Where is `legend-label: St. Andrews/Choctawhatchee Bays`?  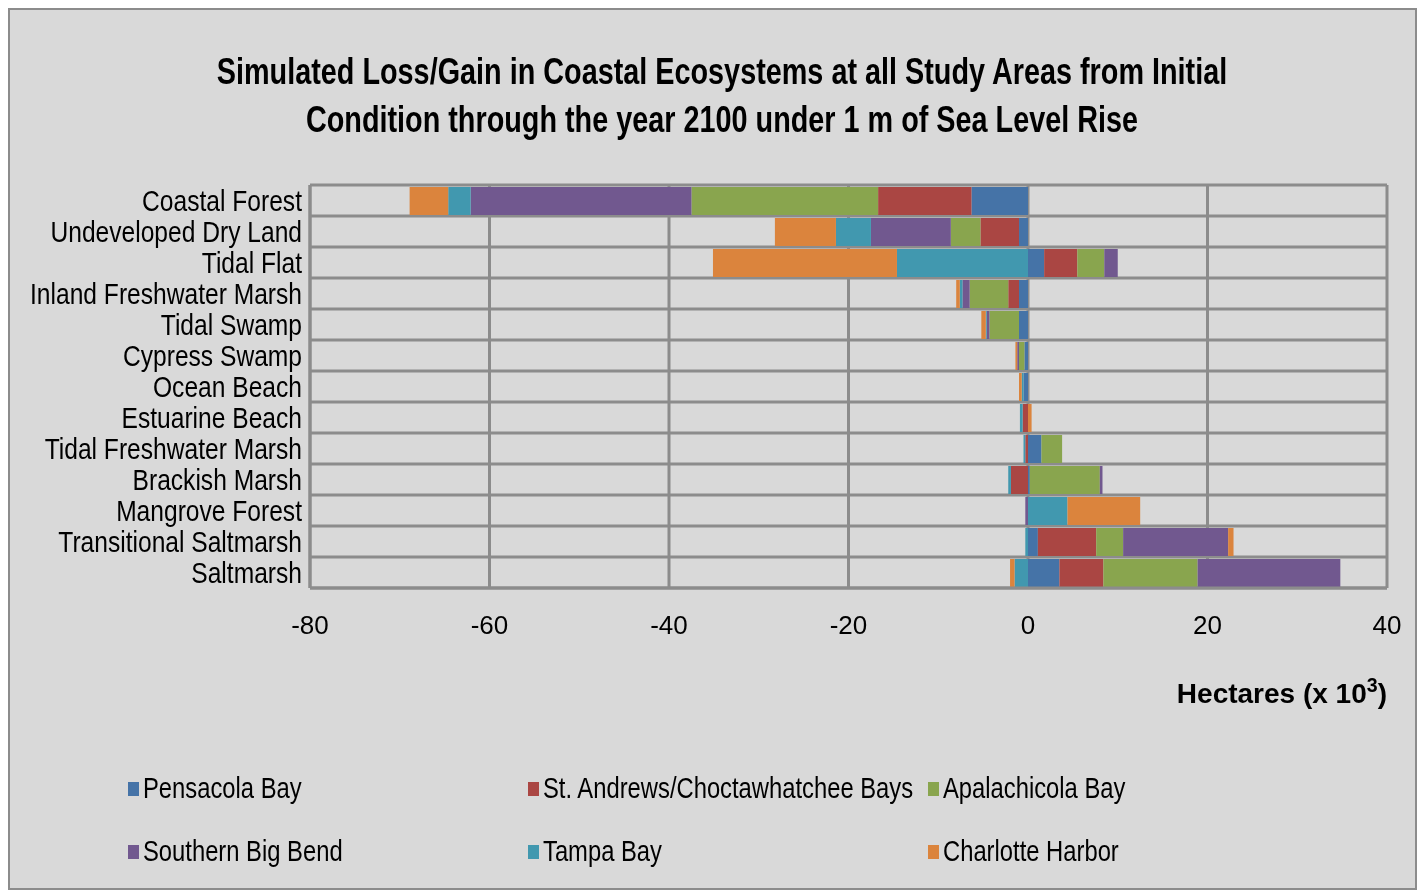
legend-label: St. Andrews/Choctawhatchee Bays is located at coordinates (728, 788).